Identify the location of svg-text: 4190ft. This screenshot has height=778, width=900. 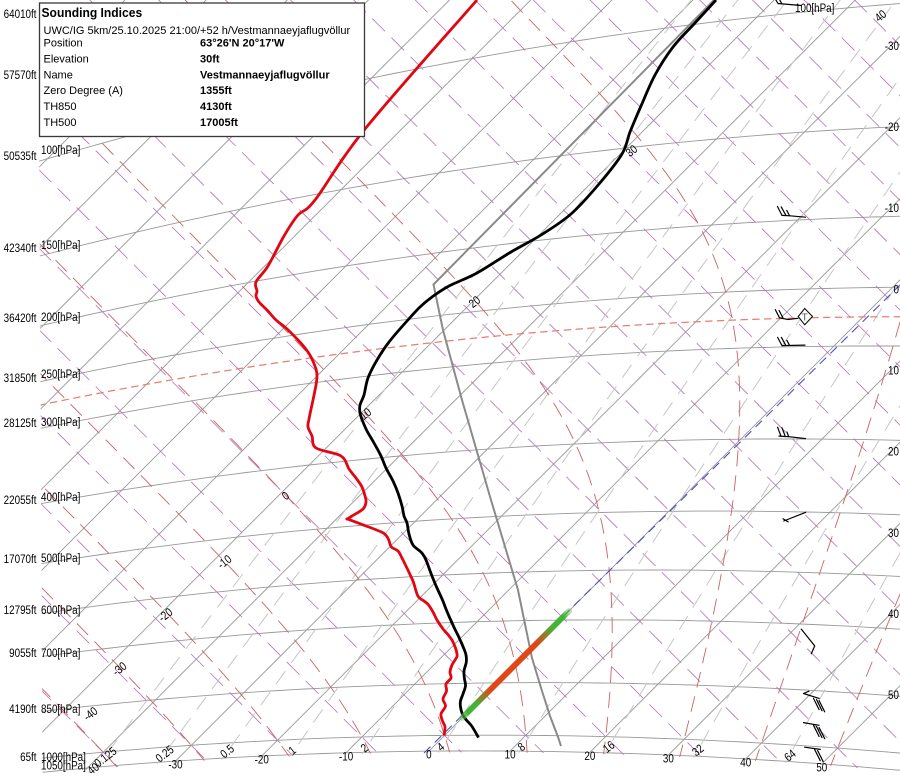
(22, 709).